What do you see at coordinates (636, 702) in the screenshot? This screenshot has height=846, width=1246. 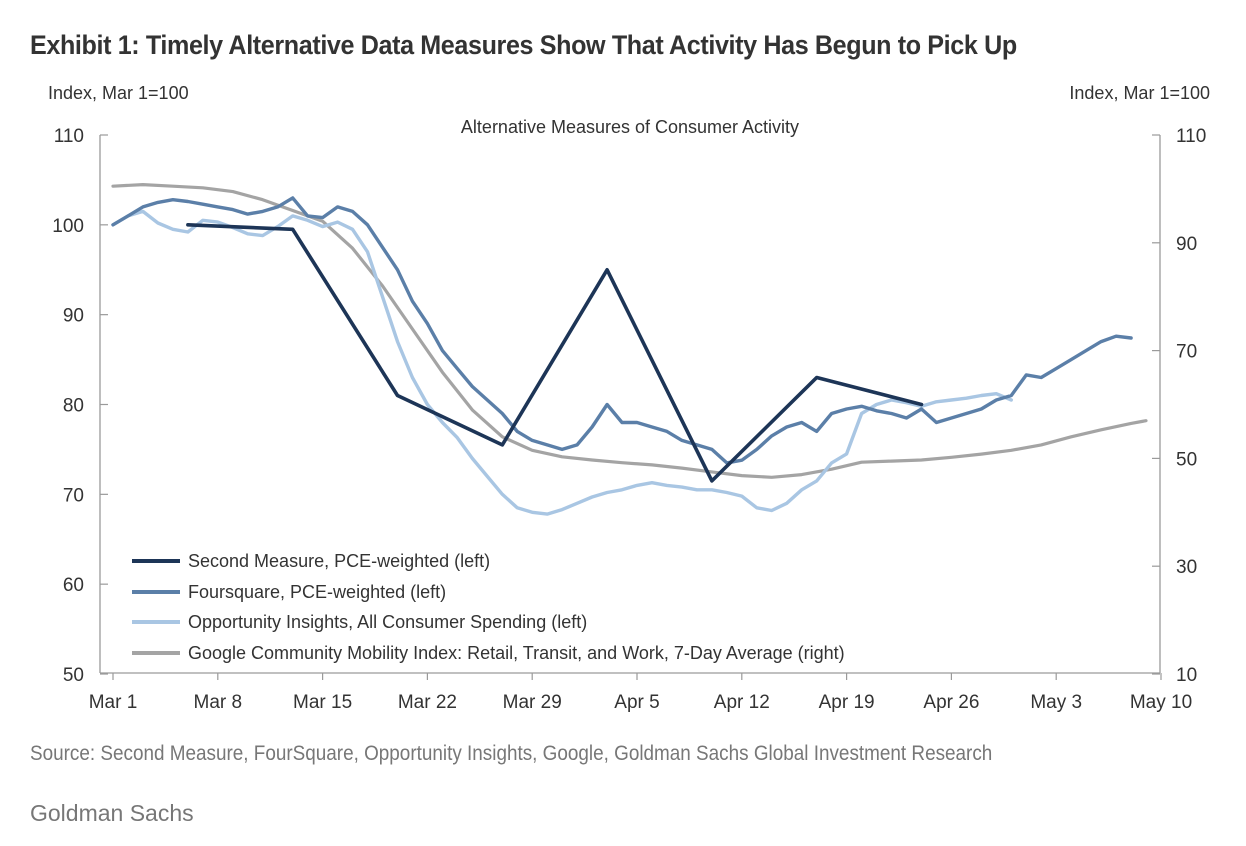 I see `x-tick-label: Apr 5` at bounding box center [636, 702].